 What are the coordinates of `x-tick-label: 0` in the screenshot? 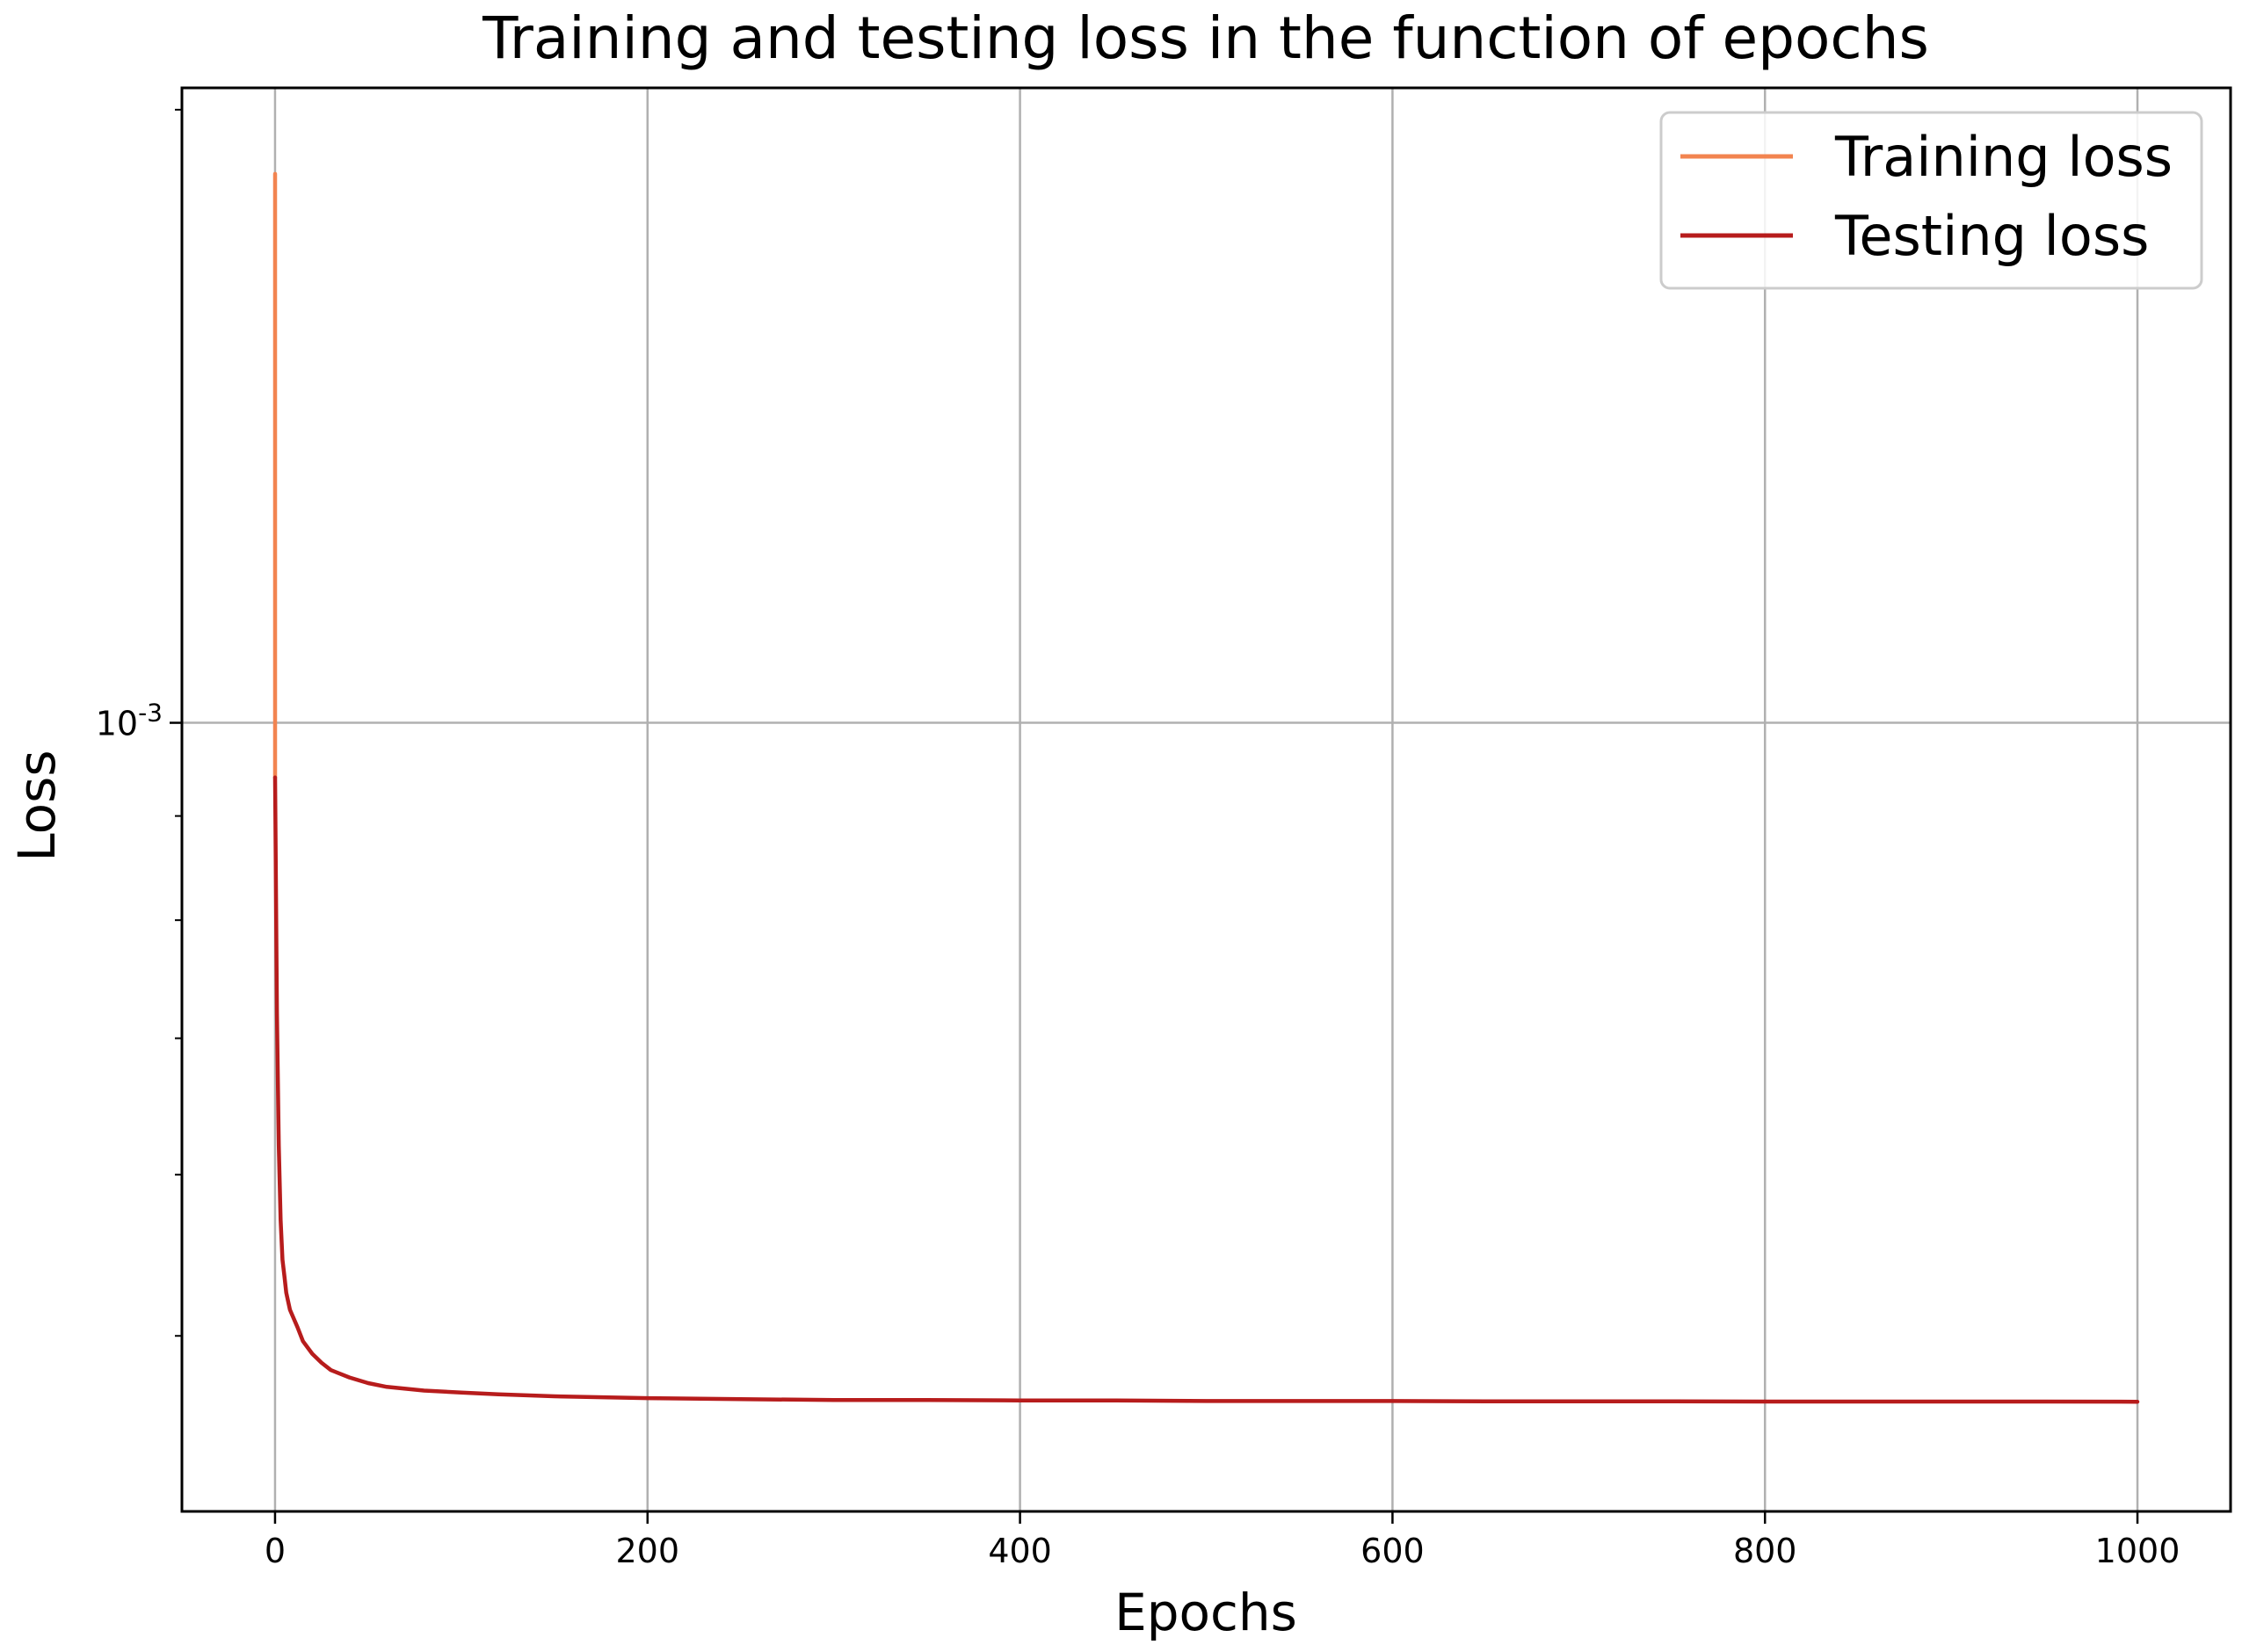 It's located at (275, 1551).